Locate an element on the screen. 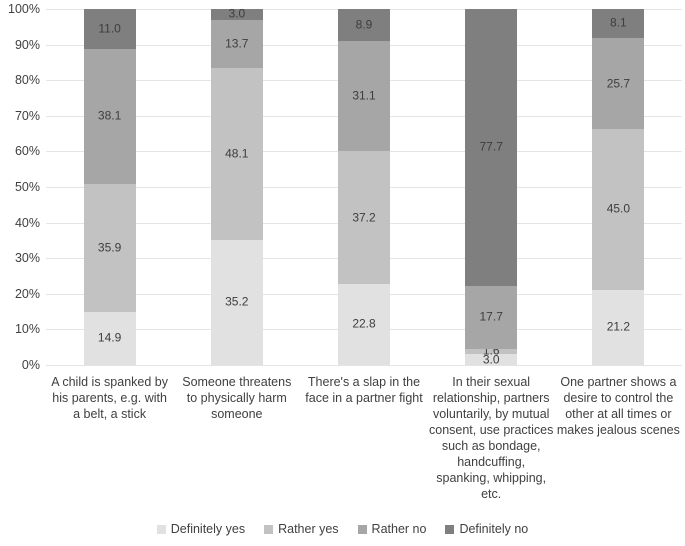 This screenshot has width=685, height=546. bar-column: 22.8 37.2 31.1 8.9 is located at coordinates (364, 187).